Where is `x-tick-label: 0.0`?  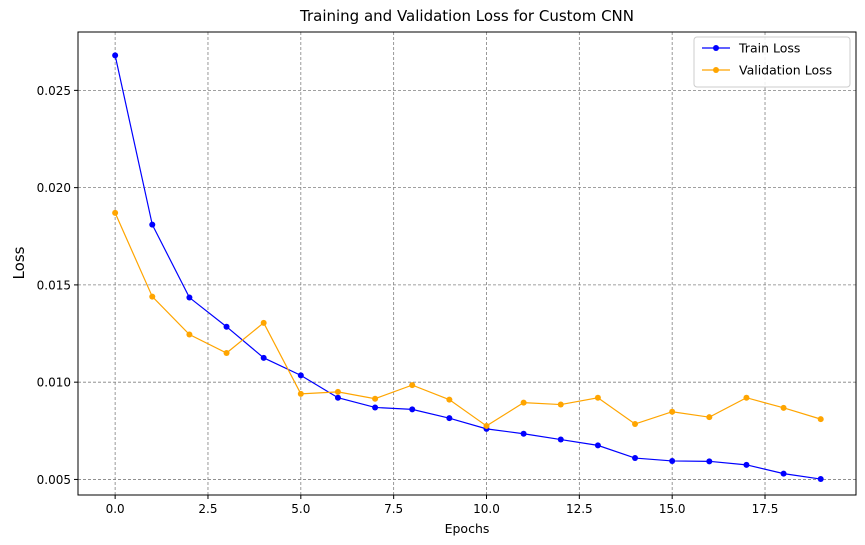
x-tick-label: 0.0 is located at coordinates (115, 509).